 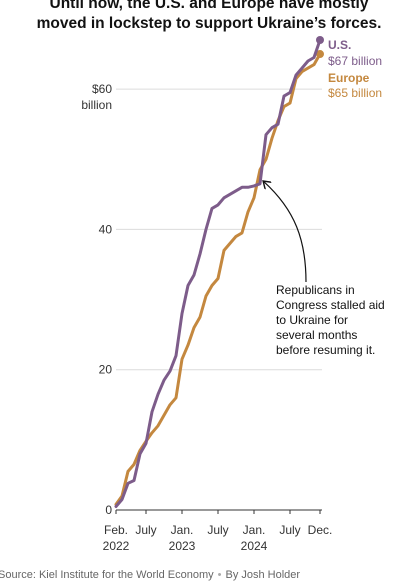 I want to click on series-value-us: $67 billion, so click(x=355, y=61).